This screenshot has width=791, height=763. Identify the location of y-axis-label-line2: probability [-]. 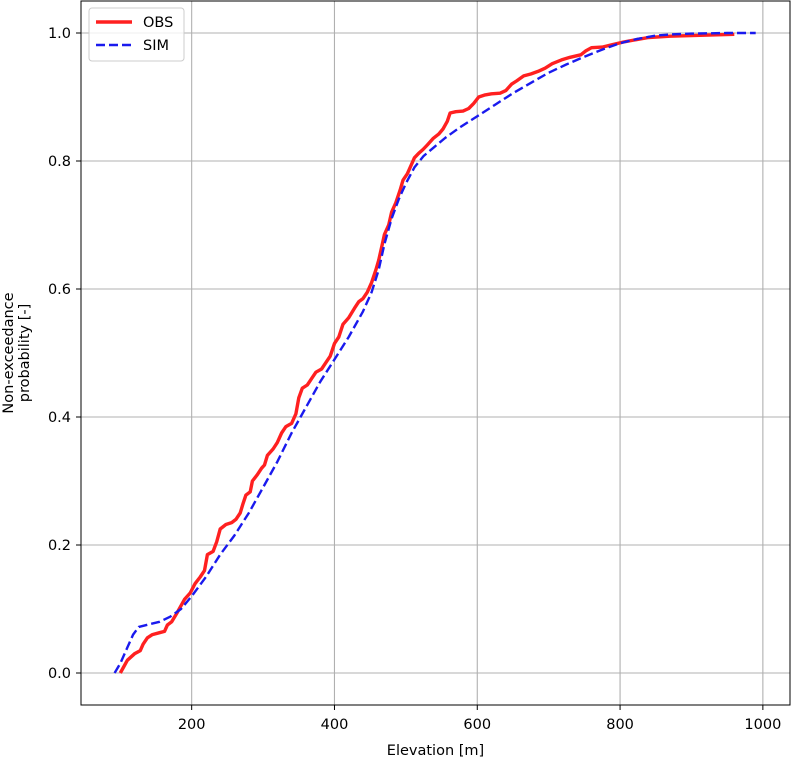
(25, 353).